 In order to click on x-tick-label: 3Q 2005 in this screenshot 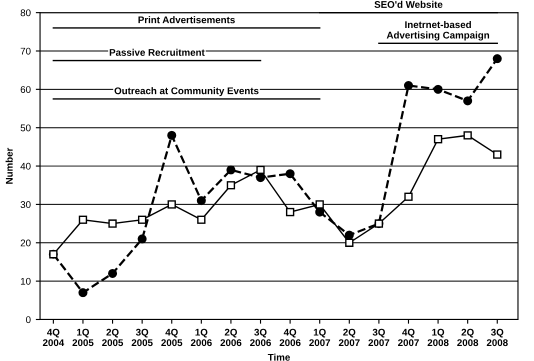, I will do `click(142, 337)`.